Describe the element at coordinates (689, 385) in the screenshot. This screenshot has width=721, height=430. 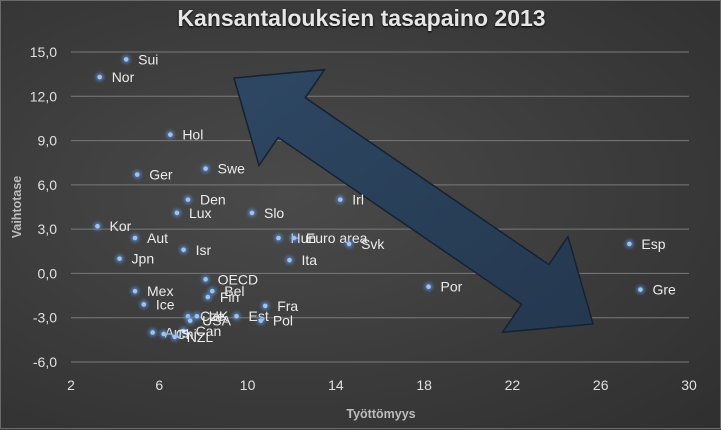
I see `x-tick-label: 30` at that location.